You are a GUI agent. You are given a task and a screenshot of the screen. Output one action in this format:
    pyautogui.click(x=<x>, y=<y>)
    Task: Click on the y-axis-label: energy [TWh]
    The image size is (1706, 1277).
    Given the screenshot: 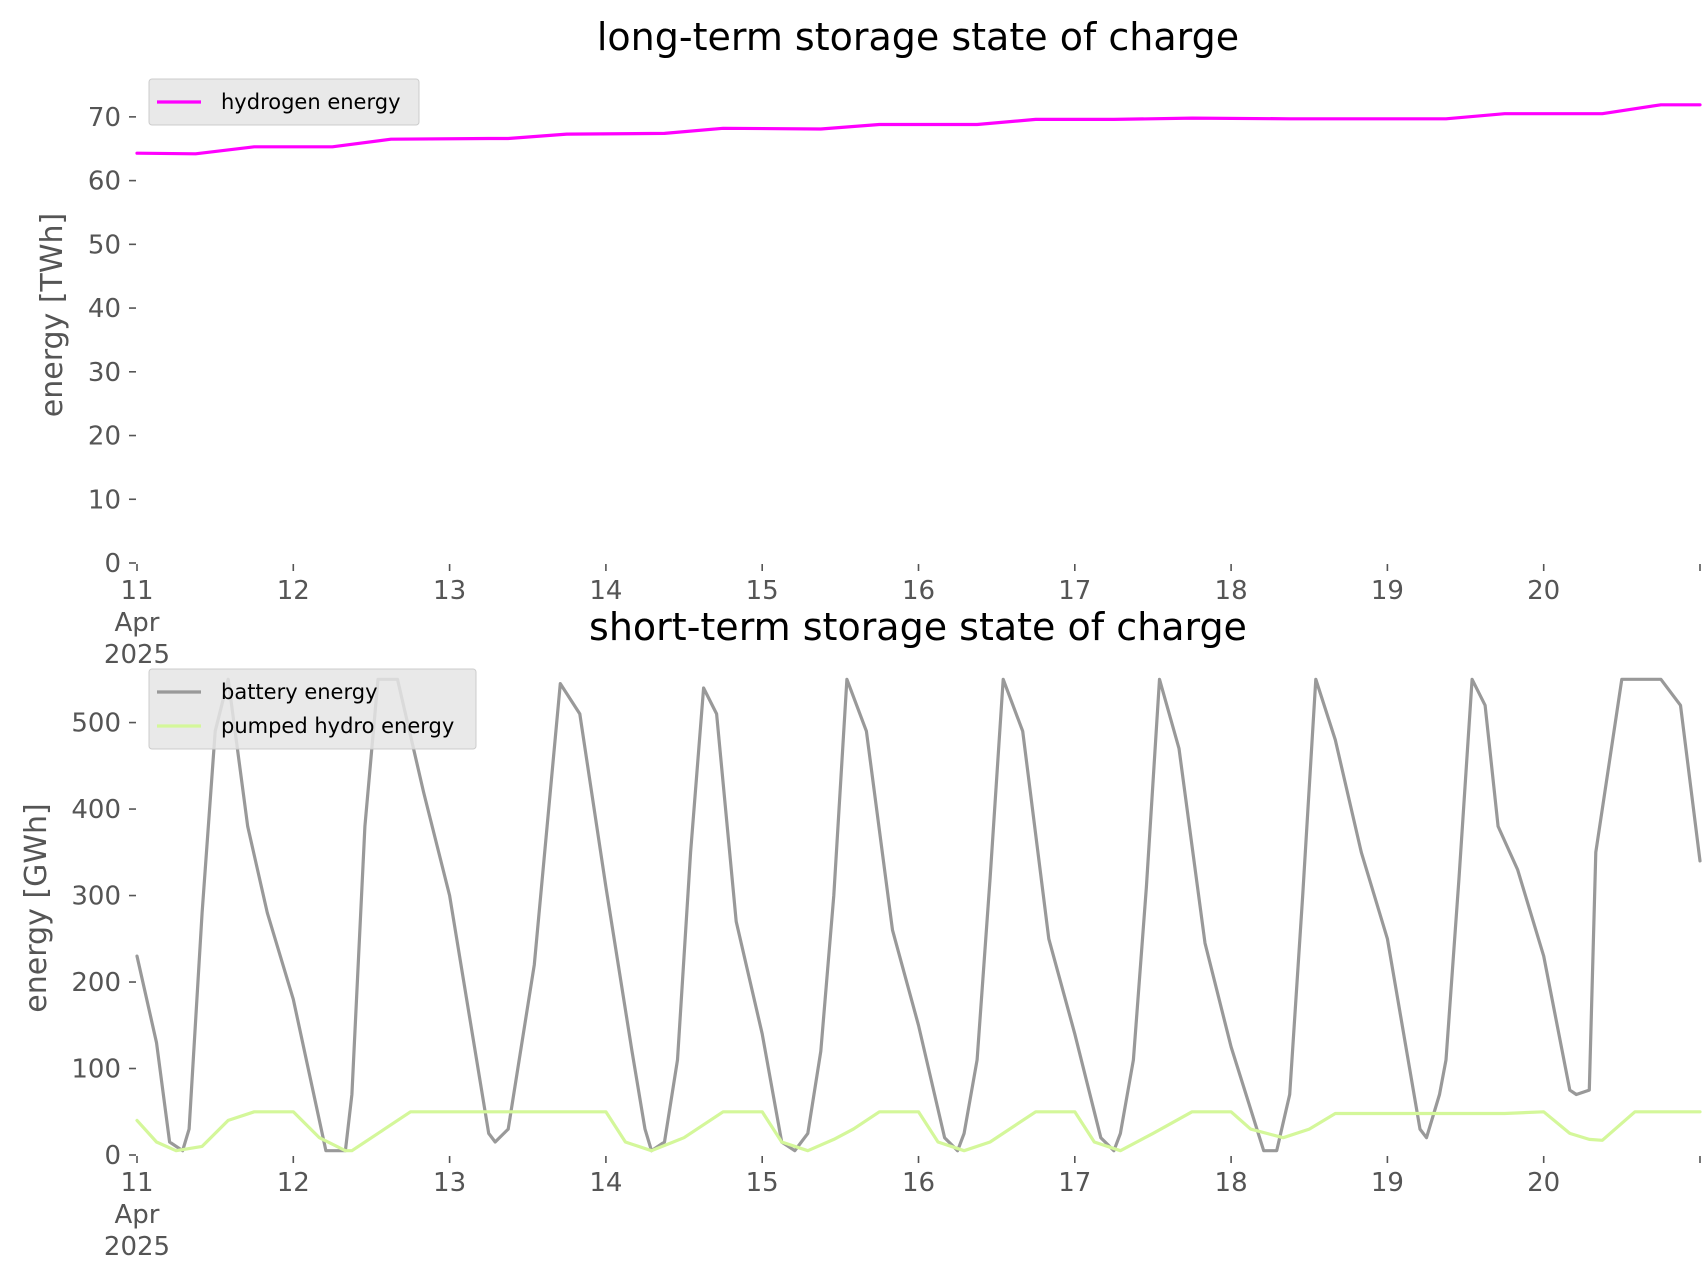 What is the action you would take?
    pyautogui.click(x=52, y=315)
    